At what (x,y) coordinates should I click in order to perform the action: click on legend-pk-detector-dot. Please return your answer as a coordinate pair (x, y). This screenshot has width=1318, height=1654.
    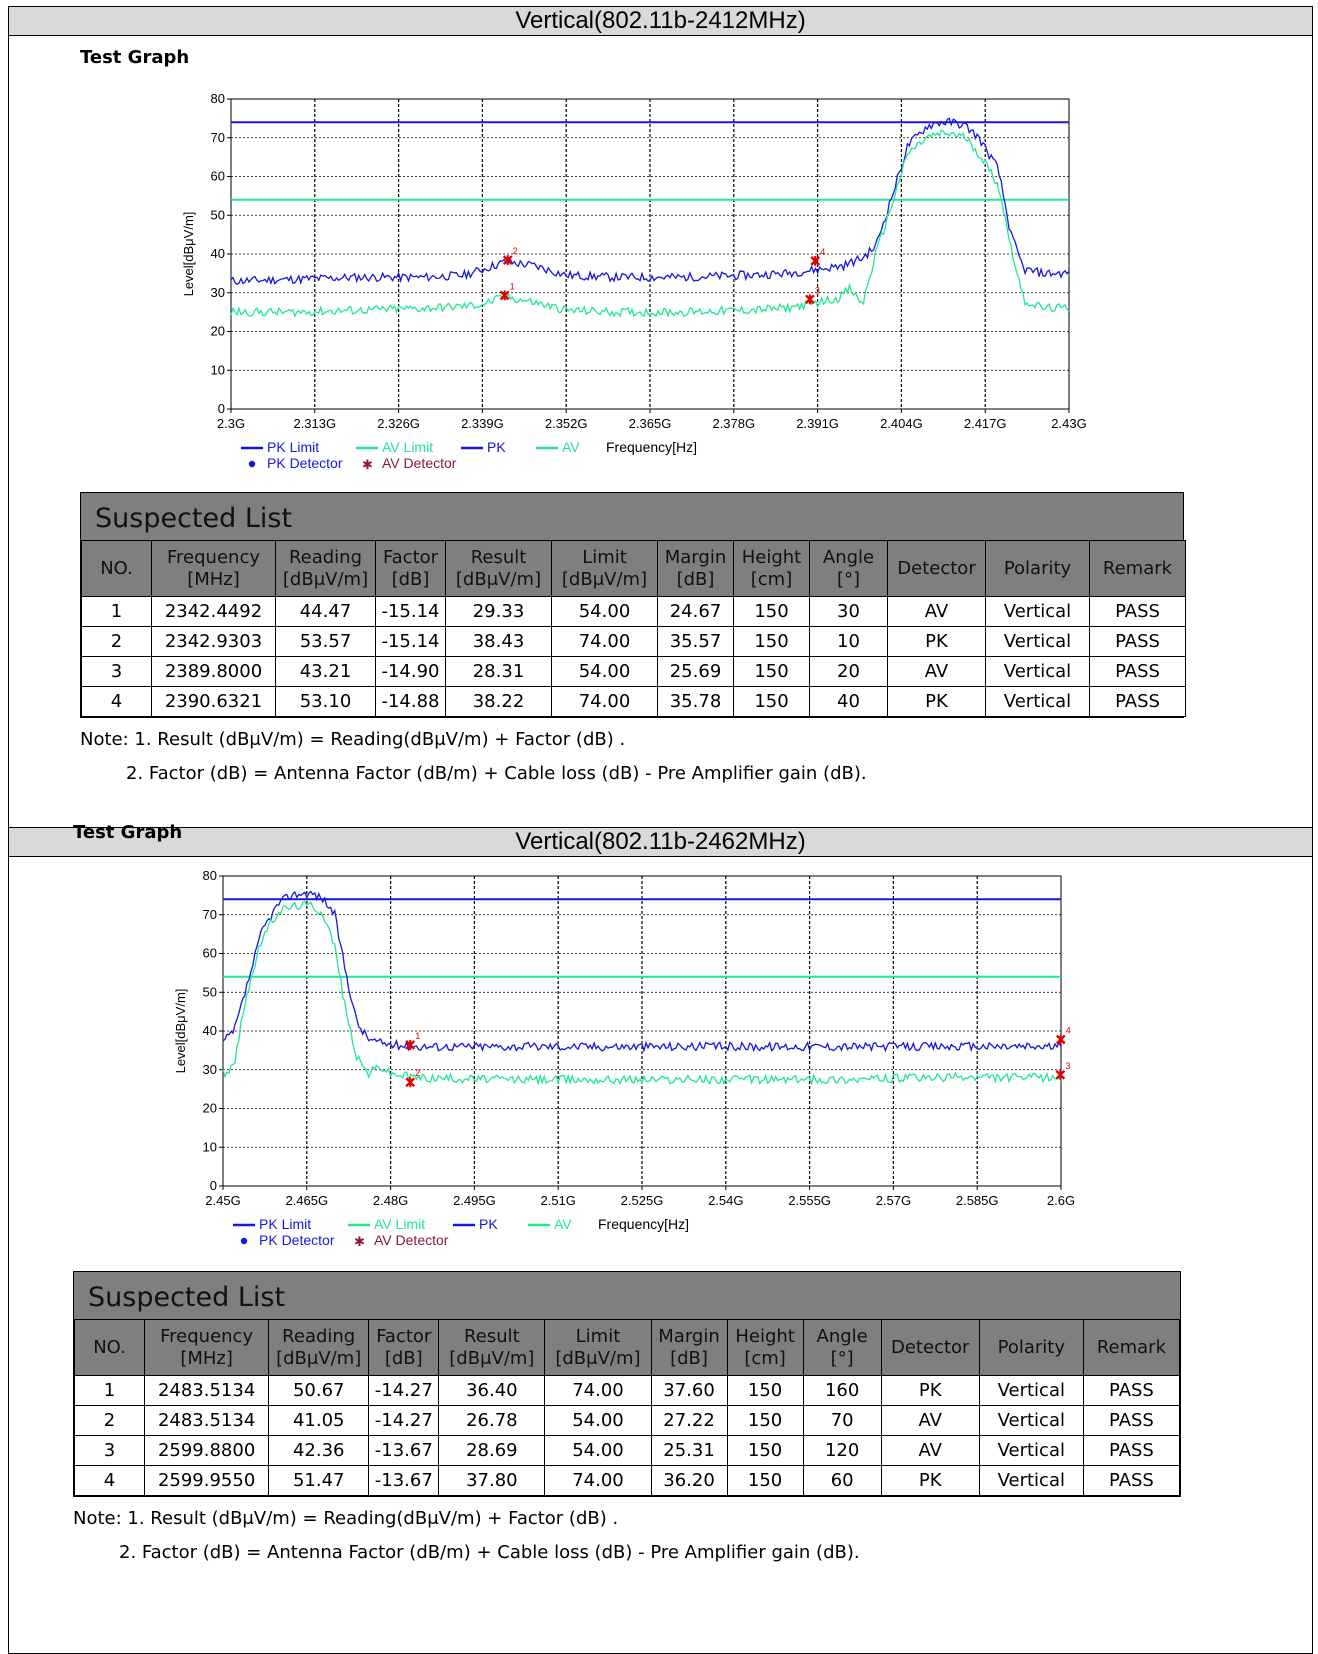
    Looking at the image, I should click on (244, 1241).